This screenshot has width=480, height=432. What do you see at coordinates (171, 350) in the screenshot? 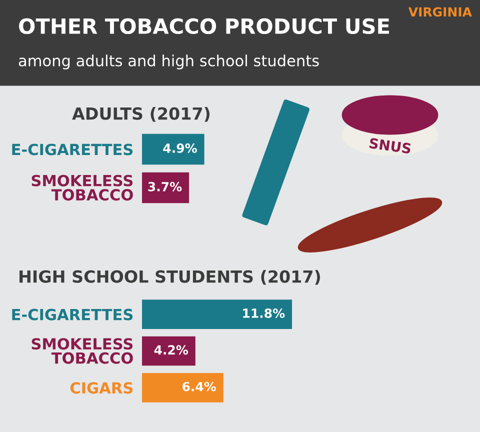
I see `data-label: 4.2%` at bounding box center [171, 350].